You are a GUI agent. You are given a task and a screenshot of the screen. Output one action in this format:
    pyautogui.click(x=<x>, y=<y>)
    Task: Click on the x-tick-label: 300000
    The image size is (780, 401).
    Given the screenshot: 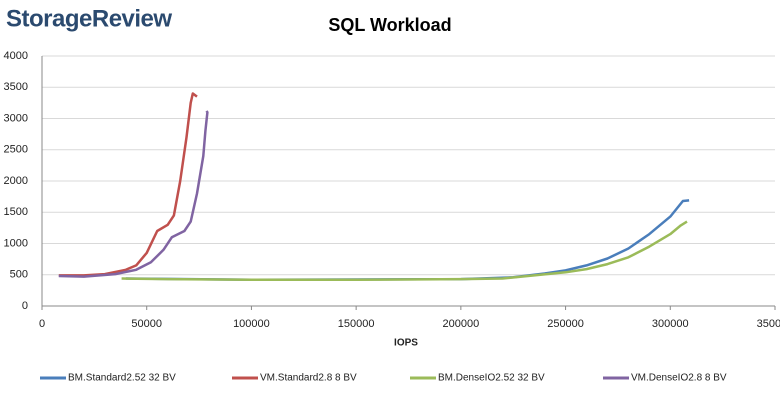 What is the action you would take?
    pyautogui.click(x=670, y=324)
    